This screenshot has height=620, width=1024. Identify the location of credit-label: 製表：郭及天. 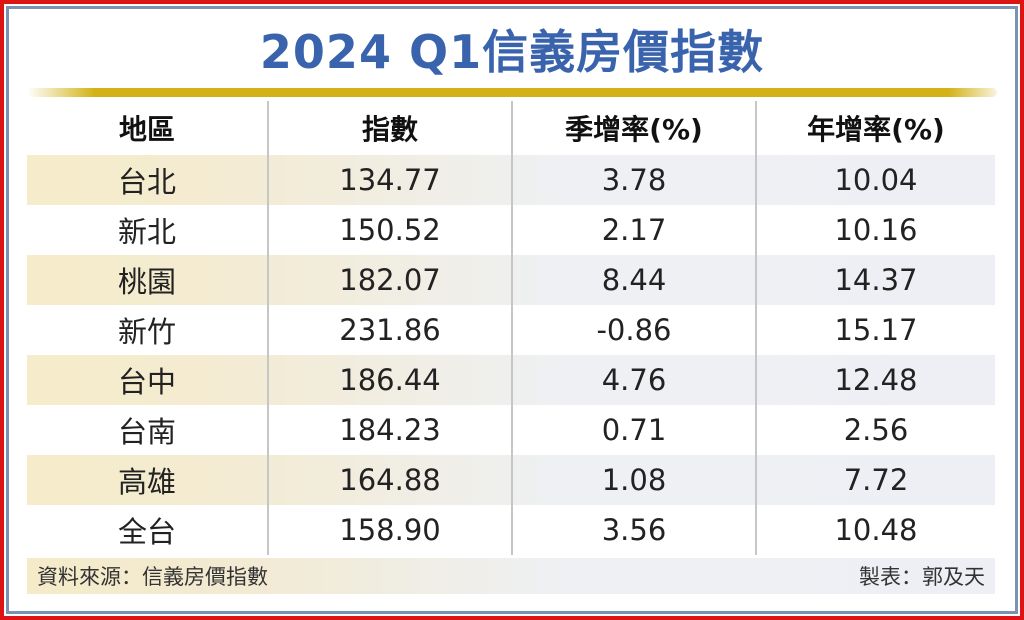
(922, 577).